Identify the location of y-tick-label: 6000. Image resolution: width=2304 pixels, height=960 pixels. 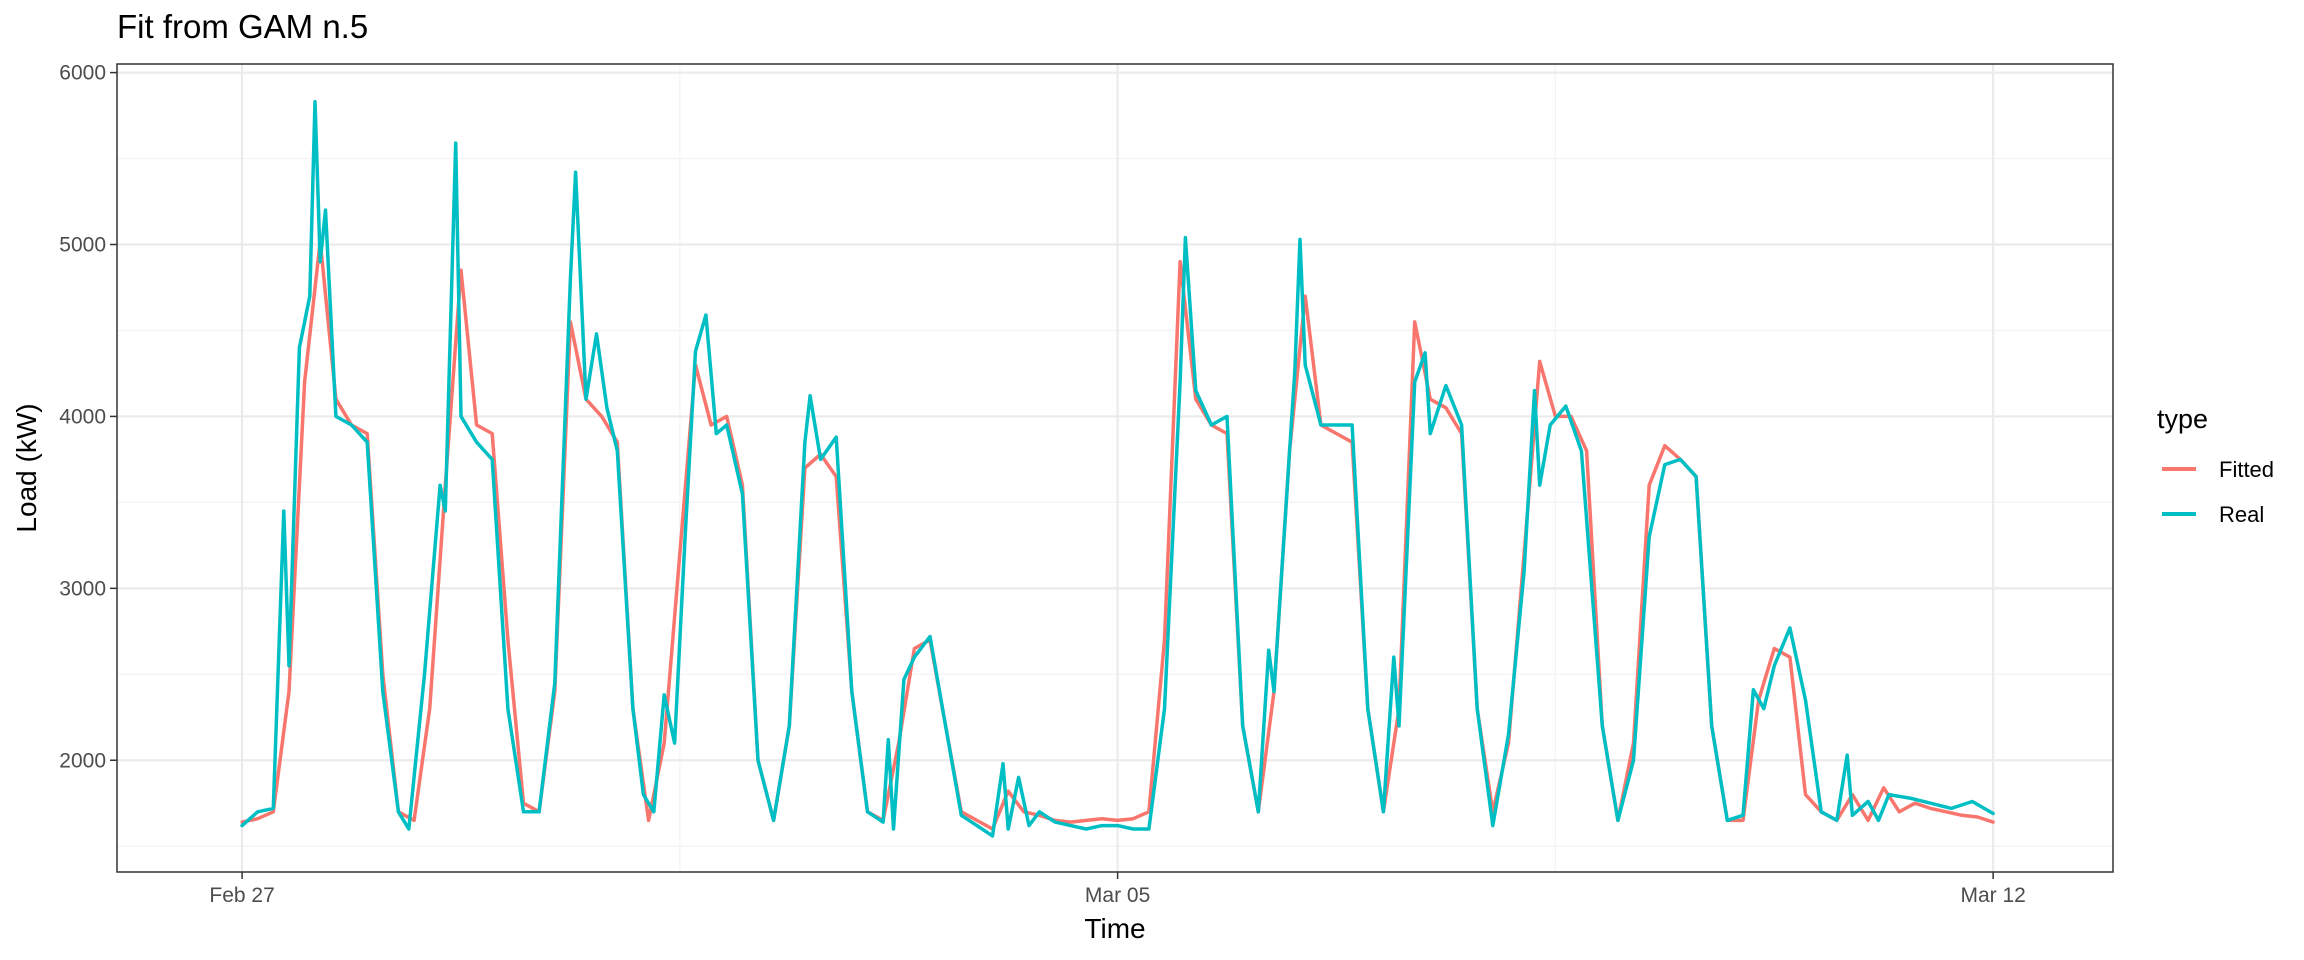
(82, 73).